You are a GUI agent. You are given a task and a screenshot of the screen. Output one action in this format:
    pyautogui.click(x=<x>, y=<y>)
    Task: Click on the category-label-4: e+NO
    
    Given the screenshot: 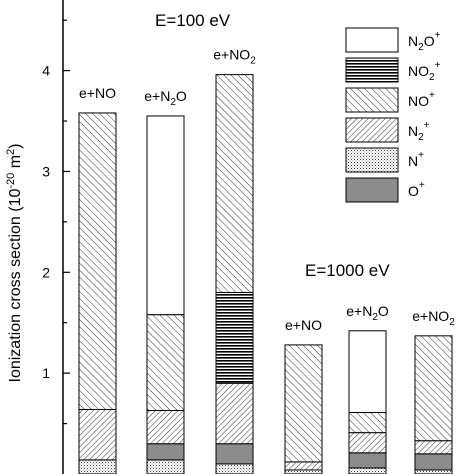 What is the action you would take?
    pyautogui.click(x=303, y=325)
    